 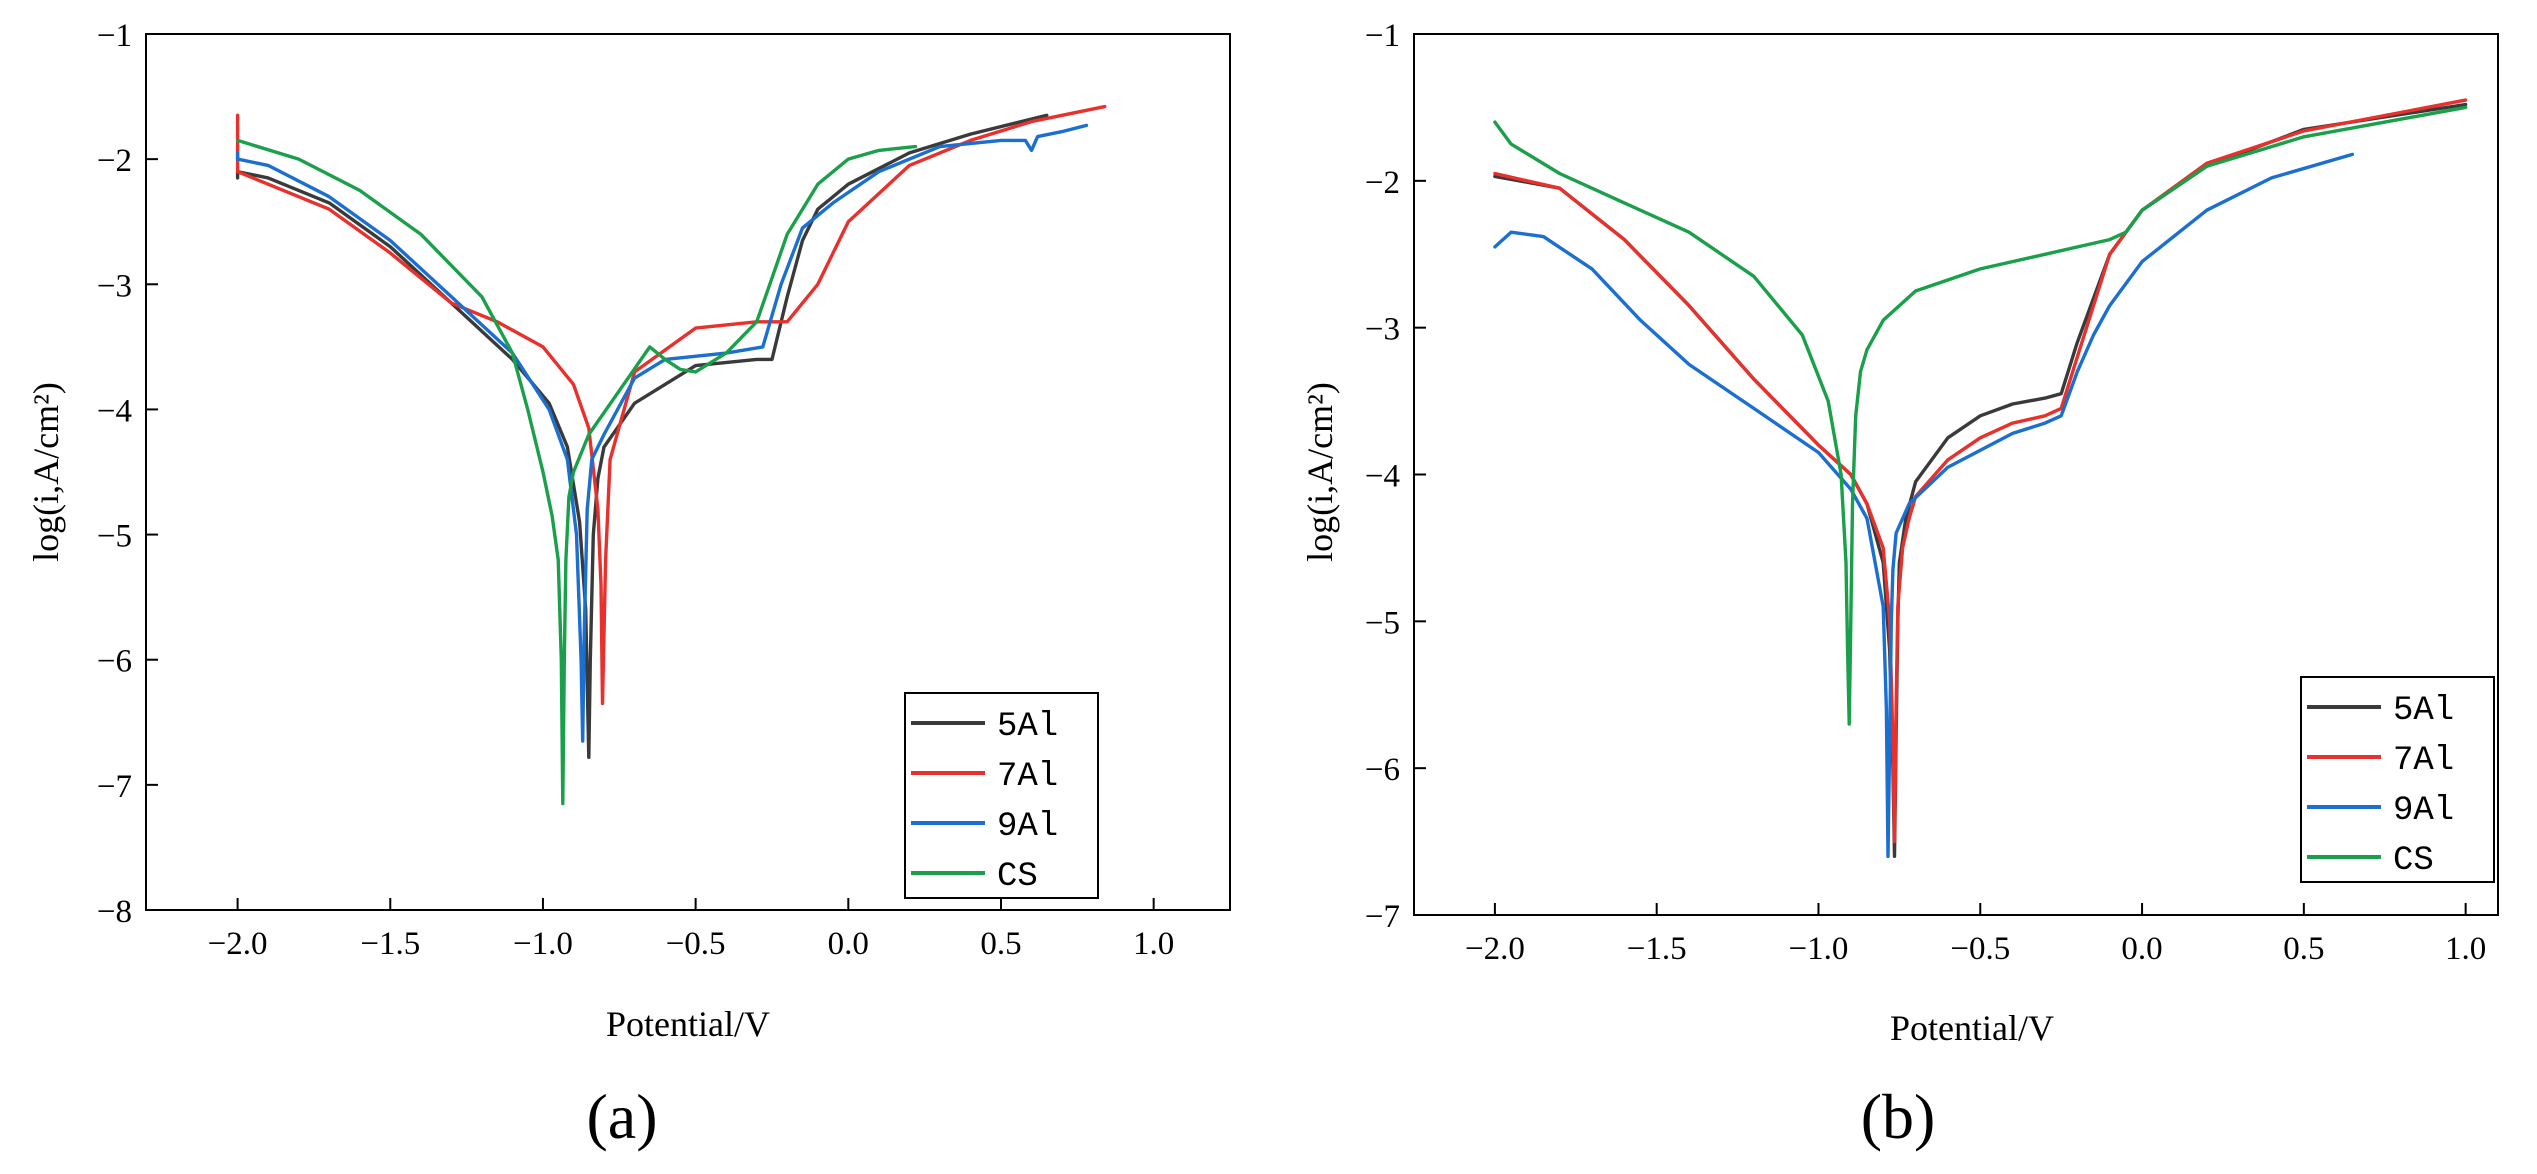 I want to click on x-ticks-a: −2.0 −1.5 −1.0 −0.5 0.0 0.5 1.0, so click(x=691, y=930).